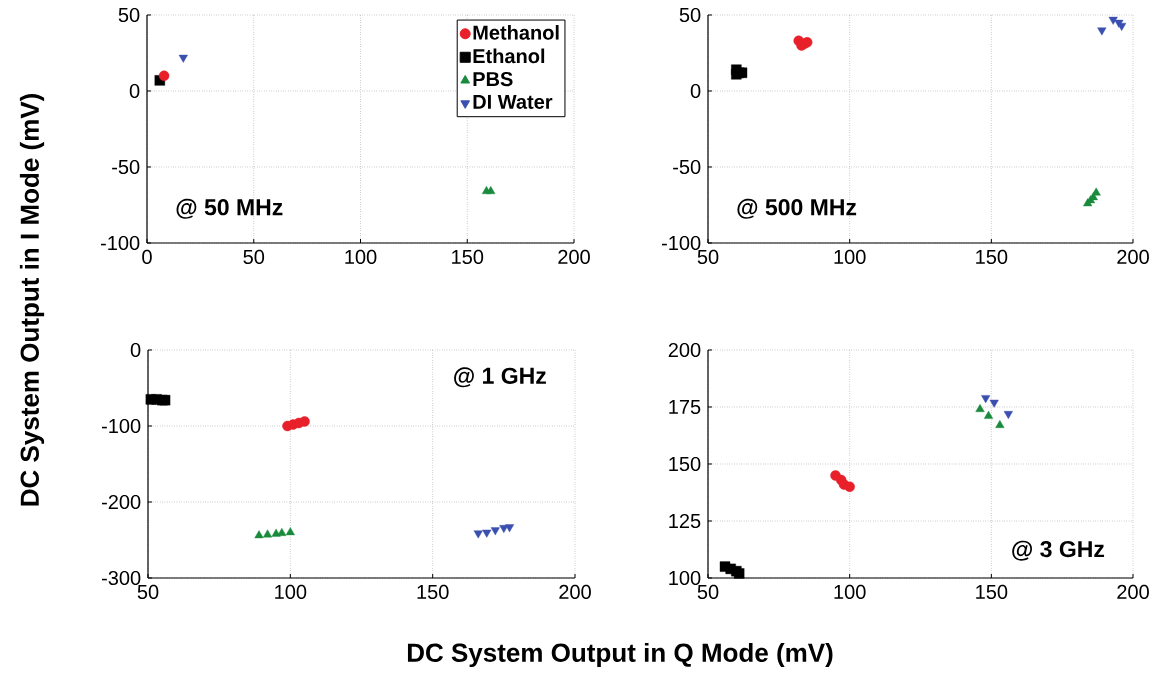 This screenshot has width=1166, height=676. I want to click on text: @ 1 GHz, so click(500, 377).